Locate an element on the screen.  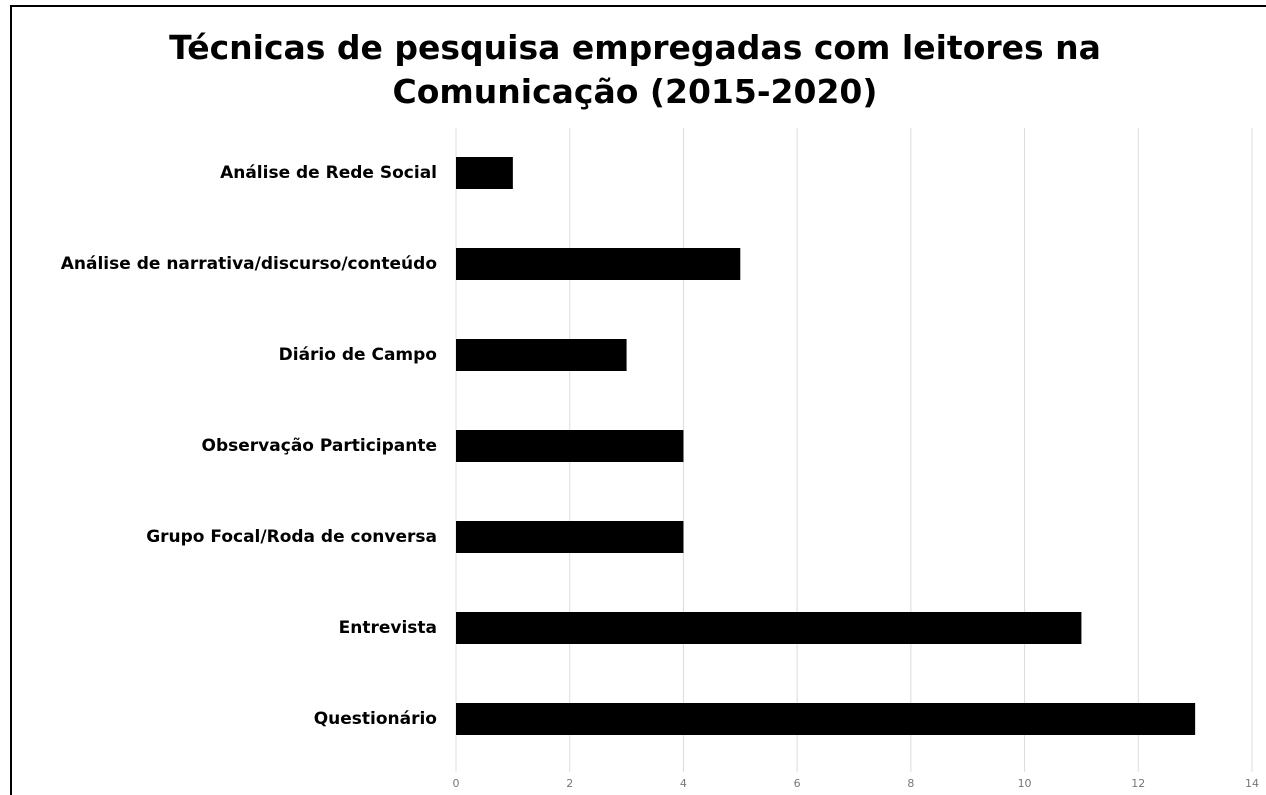
y-tick-label: Questionário is located at coordinates (375, 719).